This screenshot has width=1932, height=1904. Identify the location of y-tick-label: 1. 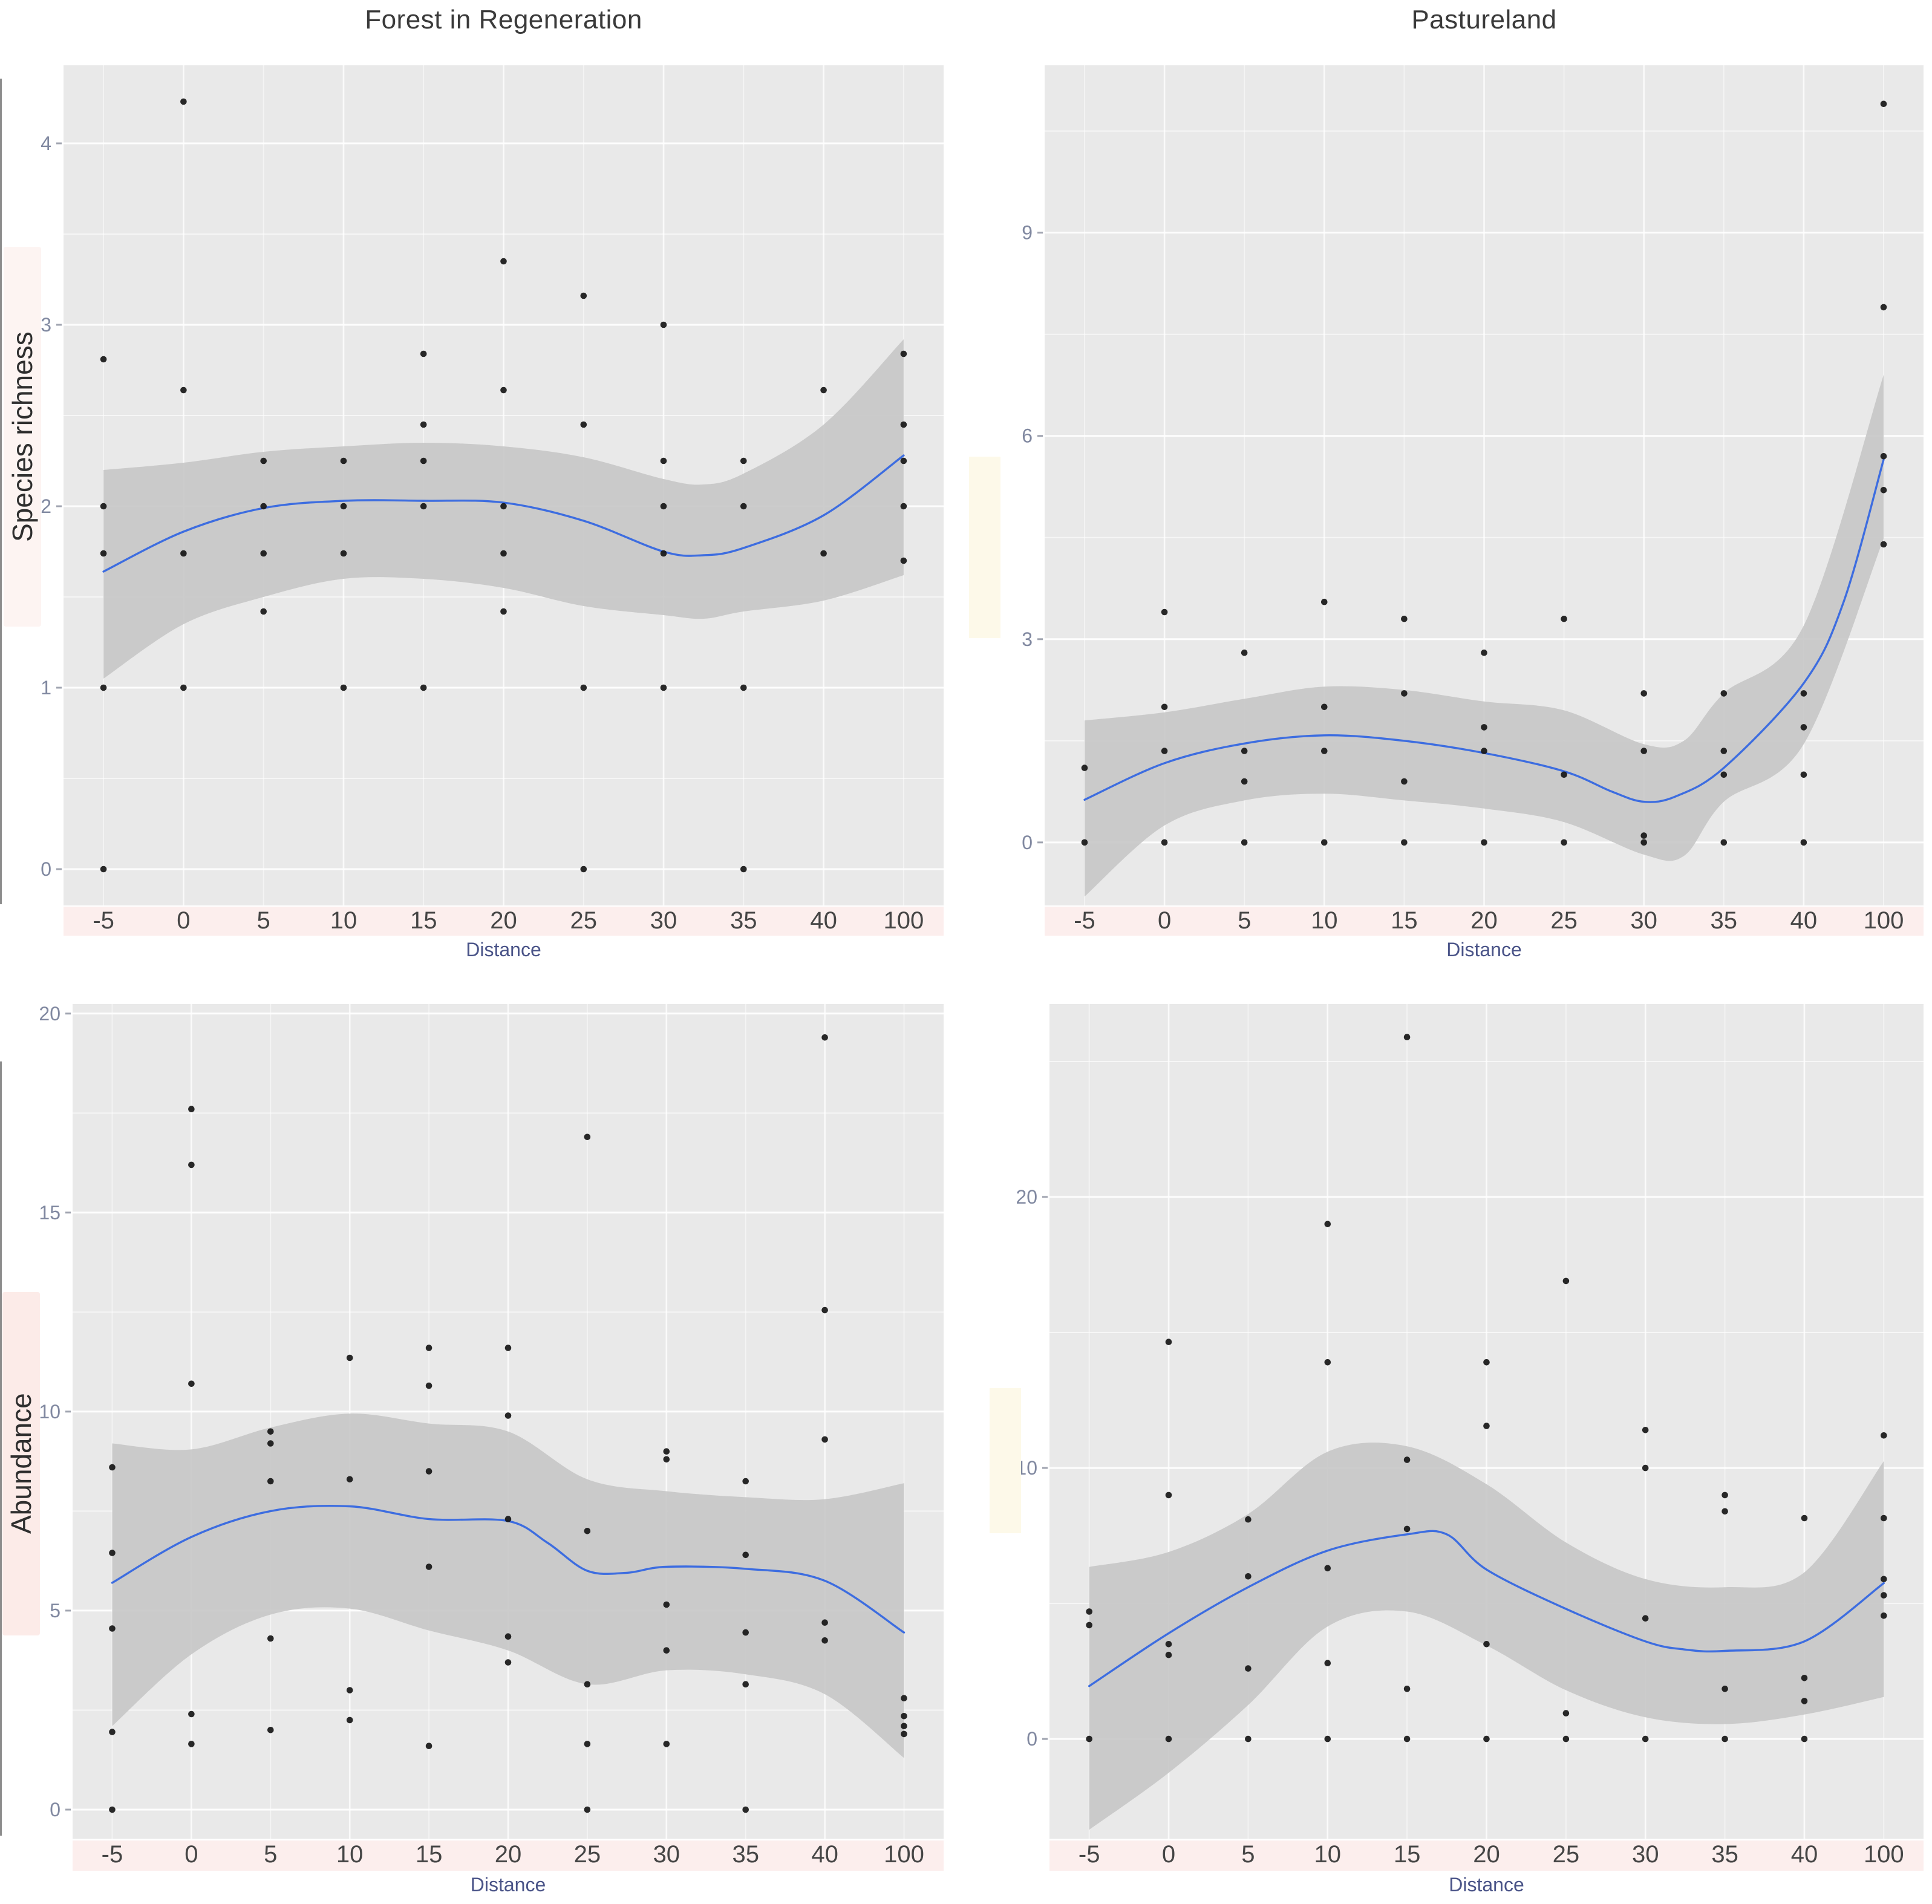
(46, 688).